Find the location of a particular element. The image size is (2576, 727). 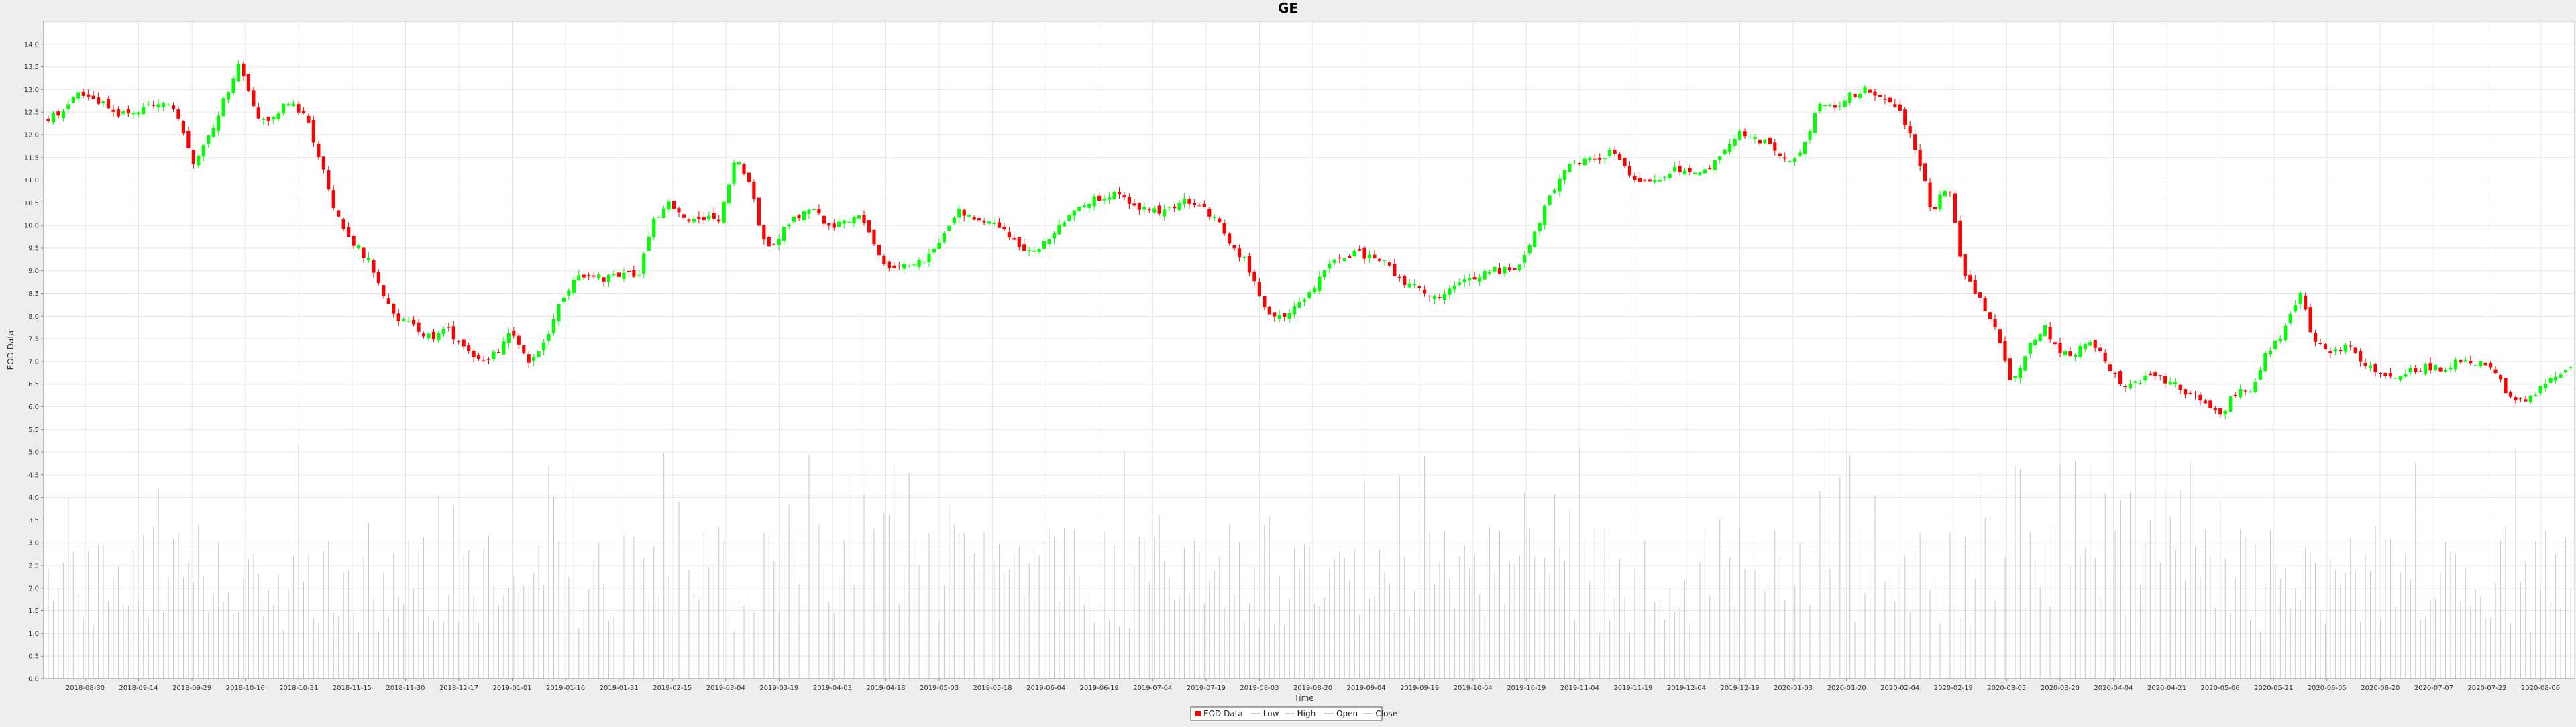

x-tick-label: 2020-01-20 is located at coordinates (1846, 688).